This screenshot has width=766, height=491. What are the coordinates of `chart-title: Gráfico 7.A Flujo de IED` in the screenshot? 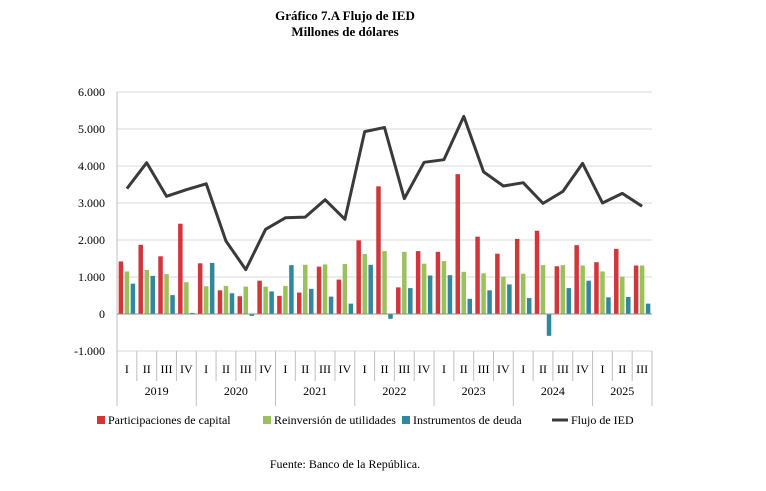 It's located at (345, 15).